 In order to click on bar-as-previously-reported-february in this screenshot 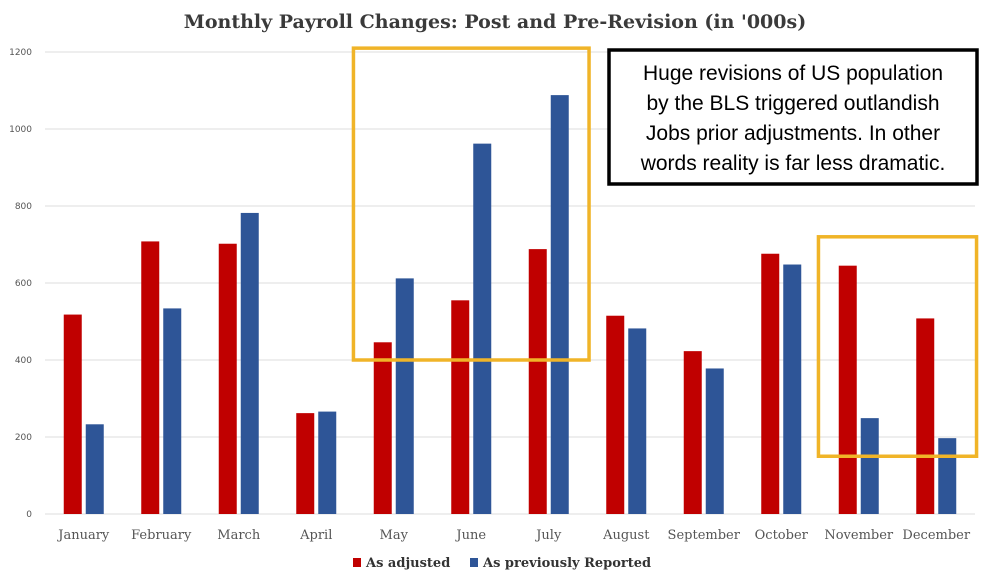, I will do `click(172, 411)`.